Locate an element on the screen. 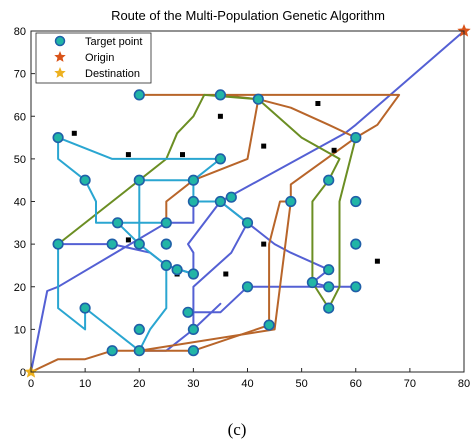 The width and height of the screenshot is (474, 447). y-tick-label-80: 80 is located at coordinates (20, 32).